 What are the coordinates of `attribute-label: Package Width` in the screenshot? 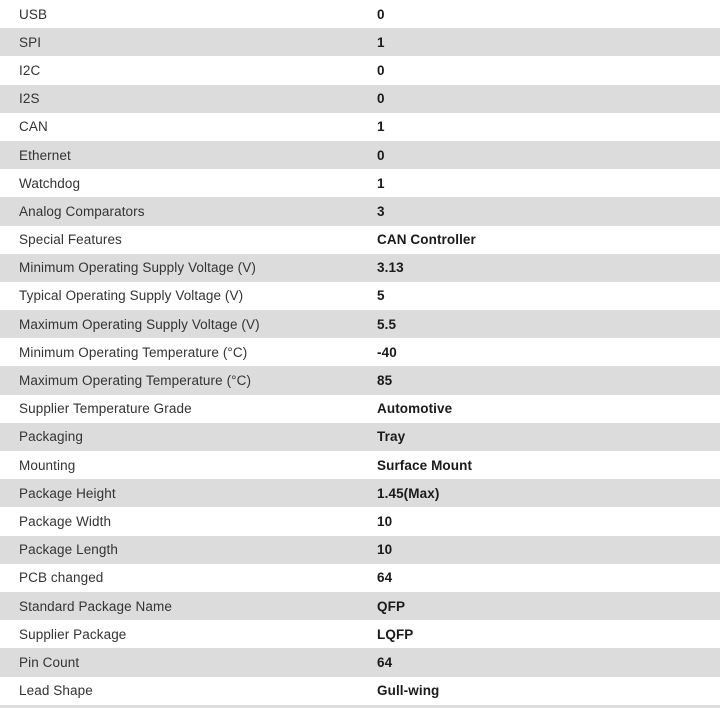 It's located at (65, 521).